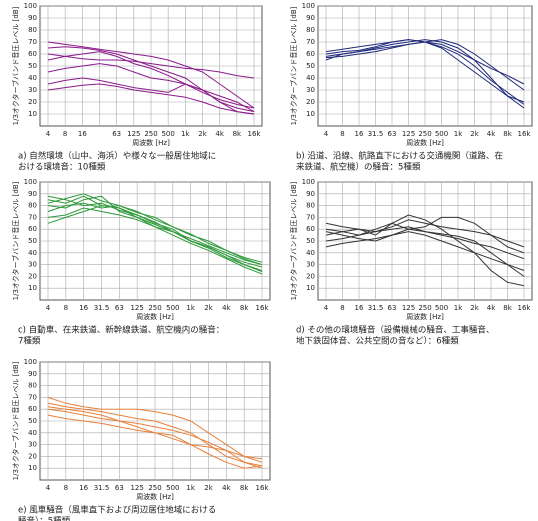 Image resolution: width=538 pixels, height=521 pixels. I want to click on caption: d) その他の環境騒音（設備機械の騒音、工事騒音、, so click(395, 330).